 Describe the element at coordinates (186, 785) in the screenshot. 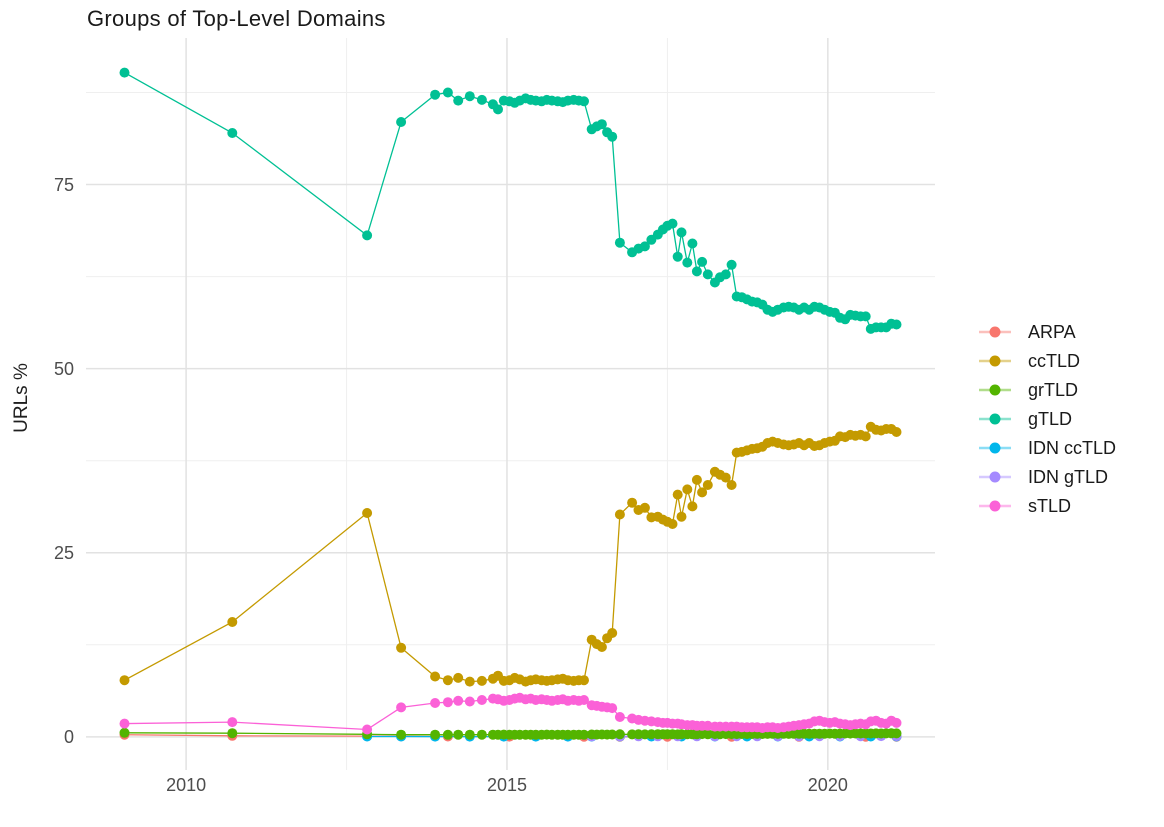

I see `x-tick-label-2010: 2010` at that location.